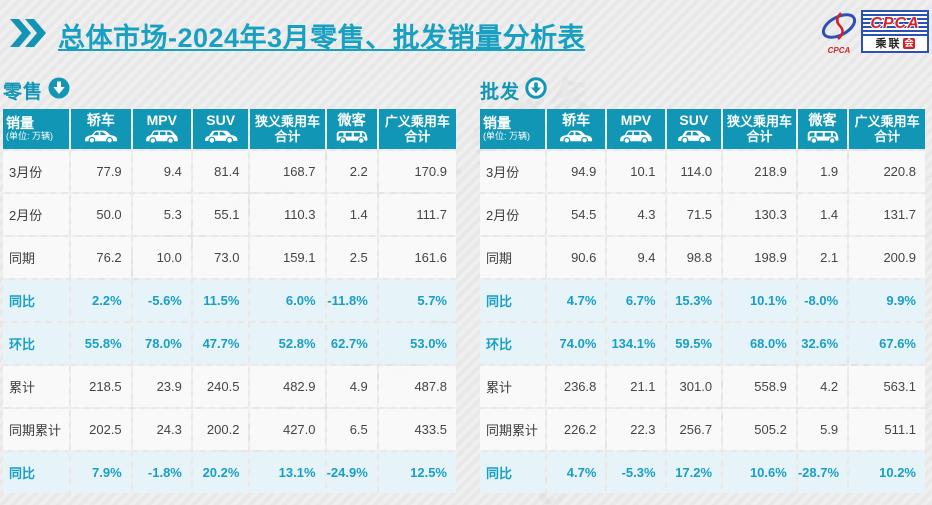  I want to click on cell-value: 52.8%, so click(287, 343).